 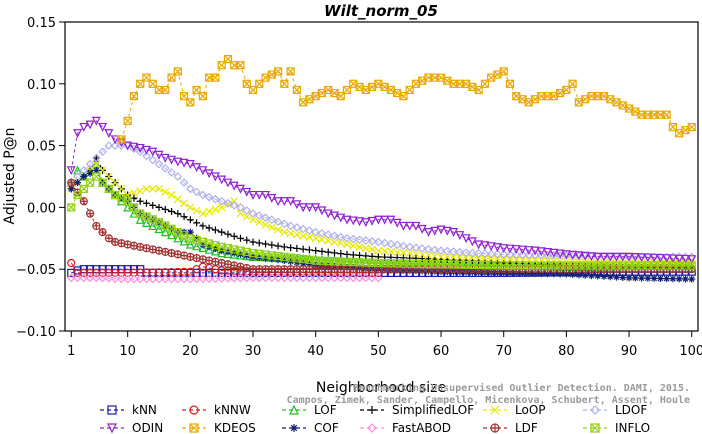 What do you see at coordinates (309, 410) in the screenshot?
I see `legend-item-lof: LOF` at bounding box center [309, 410].